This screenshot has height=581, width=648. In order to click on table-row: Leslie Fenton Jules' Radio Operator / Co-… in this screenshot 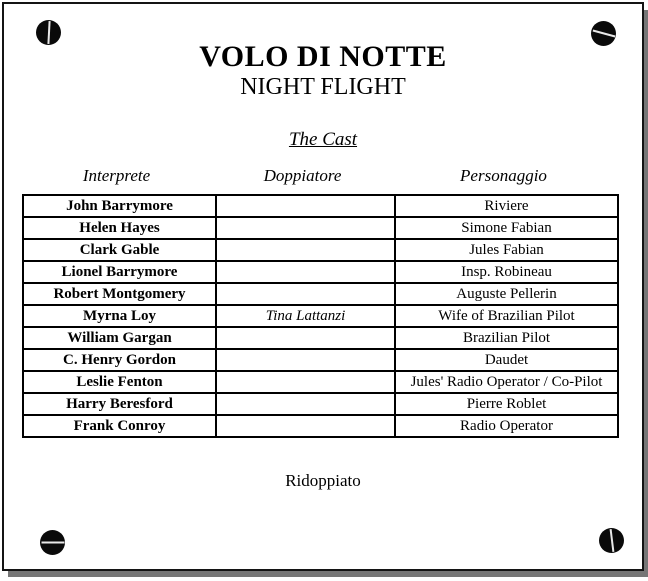, I will do `click(320, 381)`.